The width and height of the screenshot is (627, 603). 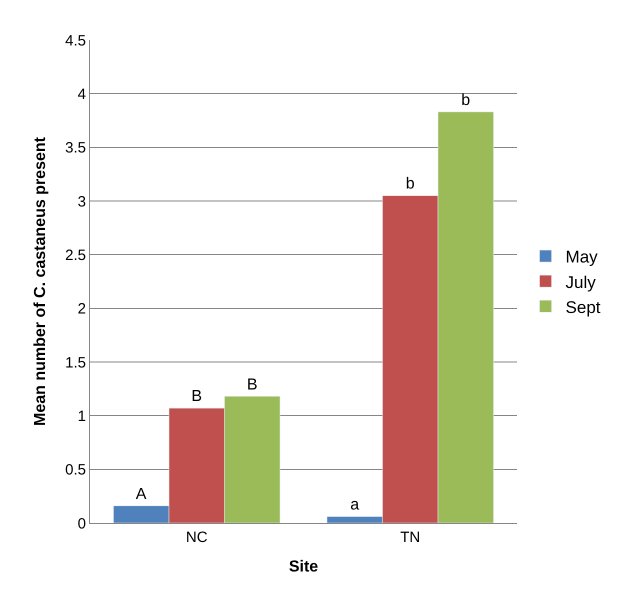 What do you see at coordinates (75, 470) in the screenshot?
I see `y-tick-label: 0.5` at bounding box center [75, 470].